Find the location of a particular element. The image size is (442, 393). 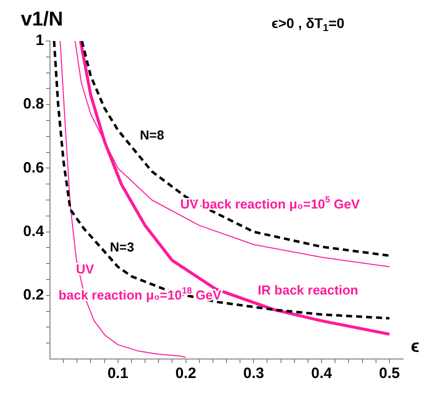

y-tick-label: 0.2 is located at coordinates (33, 295).